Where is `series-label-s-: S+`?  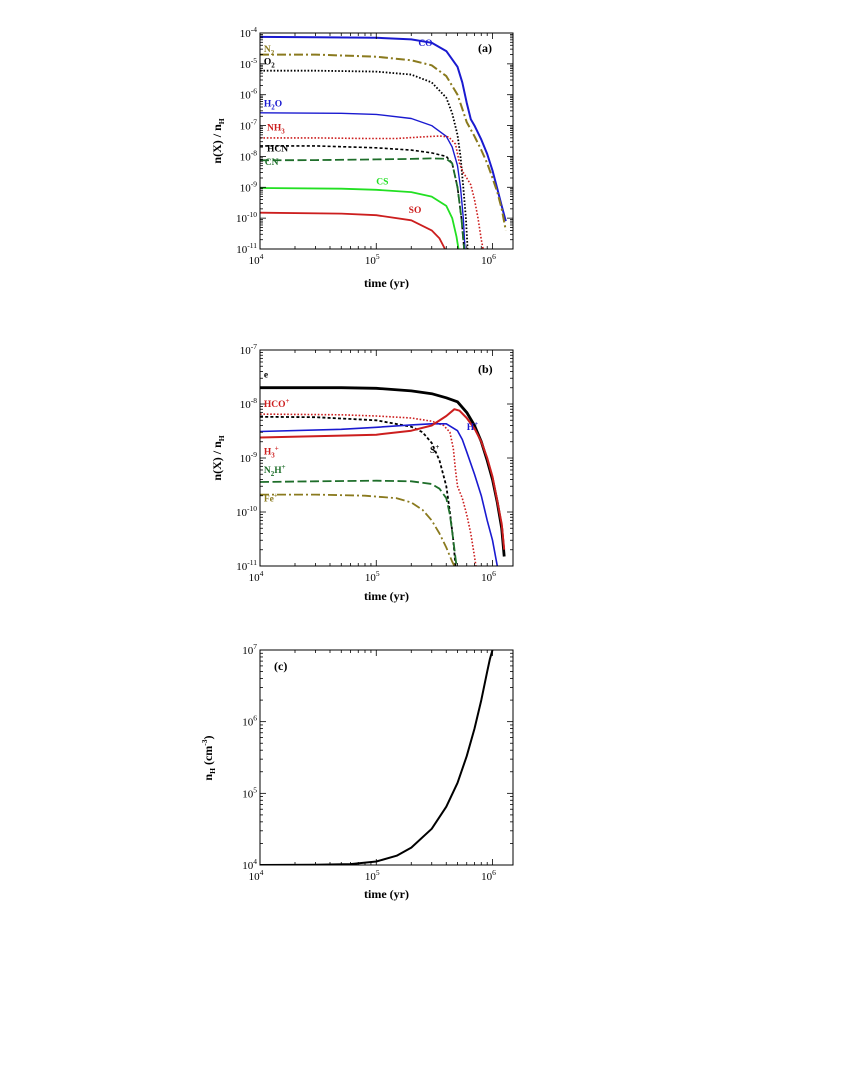 series-label-s-: S+ is located at coordinates (434, 449).